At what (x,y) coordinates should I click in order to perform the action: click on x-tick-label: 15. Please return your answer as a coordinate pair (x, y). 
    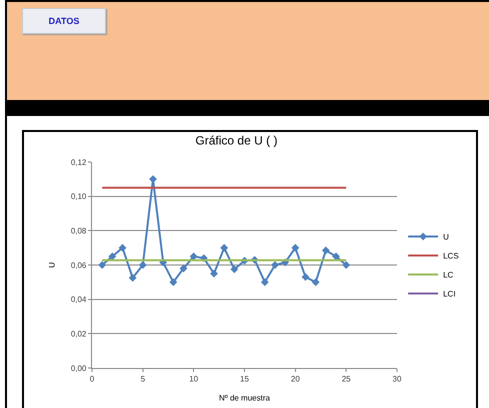
    Looking at the image, I should click on (245, 379).